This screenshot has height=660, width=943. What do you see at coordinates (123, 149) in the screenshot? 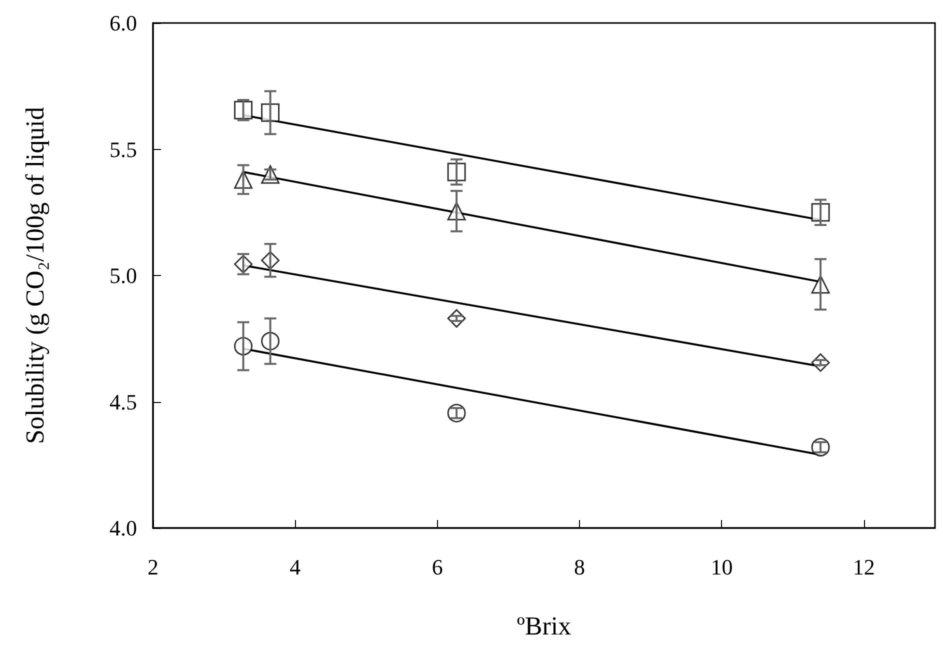
I see `y-tick-label: 5.5` at bounding box center [123, 149].